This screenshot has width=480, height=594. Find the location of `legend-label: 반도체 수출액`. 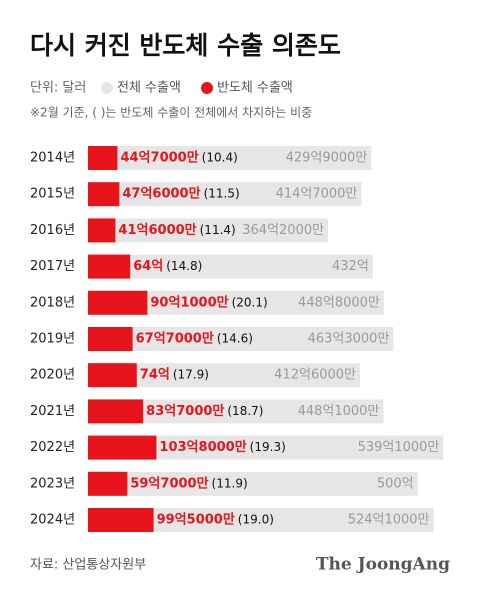

legend-label: 반도체 수출액 is located at coordinates (255, 88).